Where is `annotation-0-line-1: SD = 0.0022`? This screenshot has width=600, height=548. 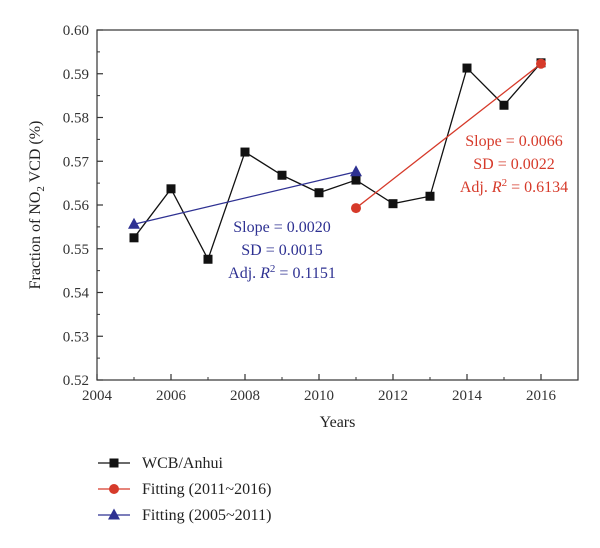 annotation-0-line-1: SD = 0.0022 is located at coordinates (513, 164).